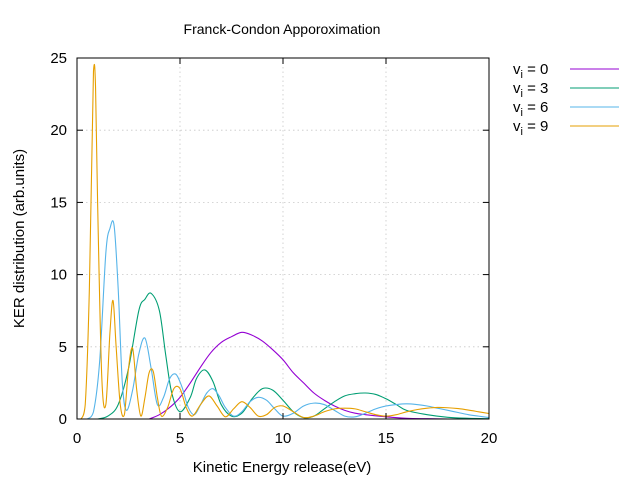  Describe the element at coordinates (63, 347) in the screenshot. I see `y-tick-label: 5` at that location.